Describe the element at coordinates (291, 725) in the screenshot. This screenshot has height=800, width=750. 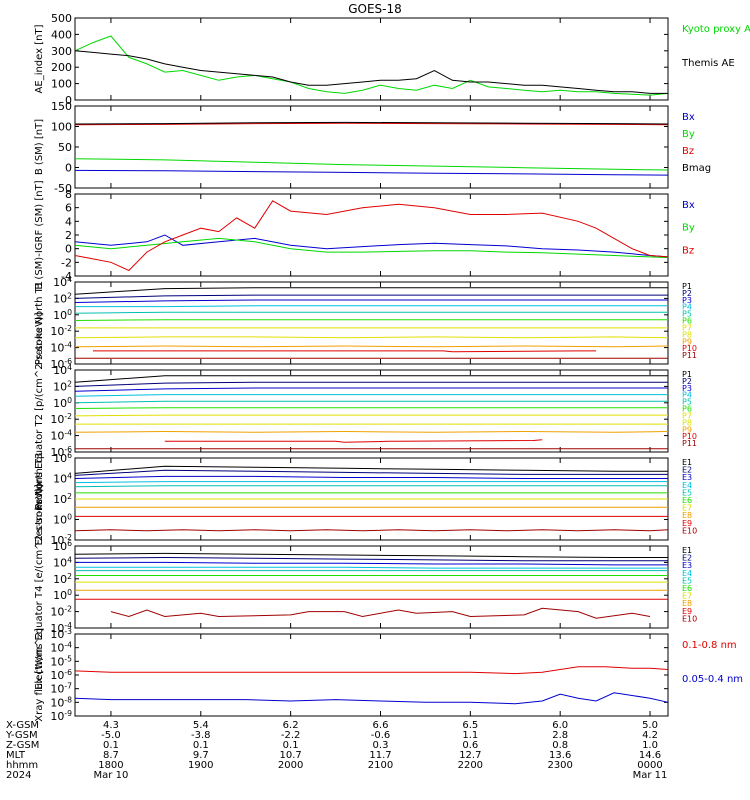
I see `x-axis-value: 6.2` at that location.